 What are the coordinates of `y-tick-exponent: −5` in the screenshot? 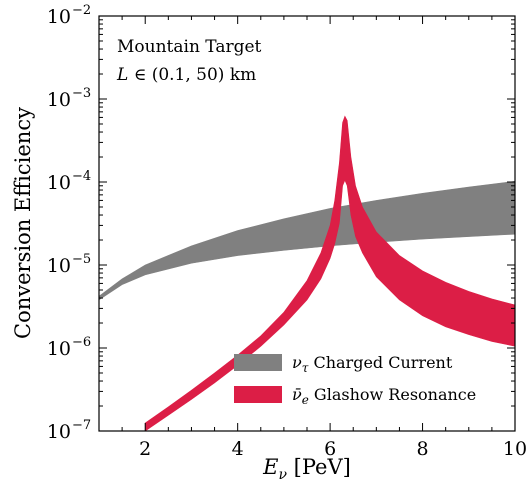 It's located at (81, 259).